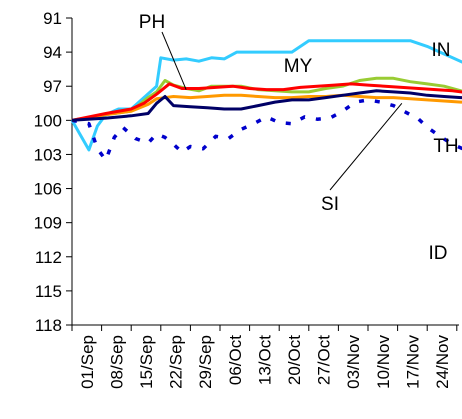 This screenshot has width=462, height=419. I want to click on x-tick-label: 20/Oct, so click(294, 360).